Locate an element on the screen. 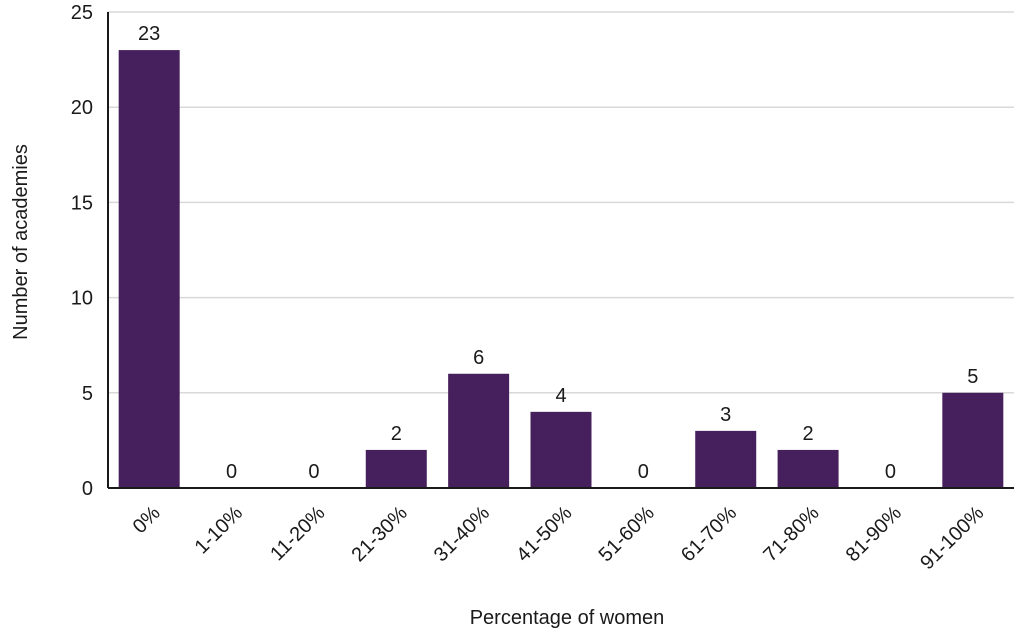  x-axis-label: Percentage of women is located at coordinates (567, 618).